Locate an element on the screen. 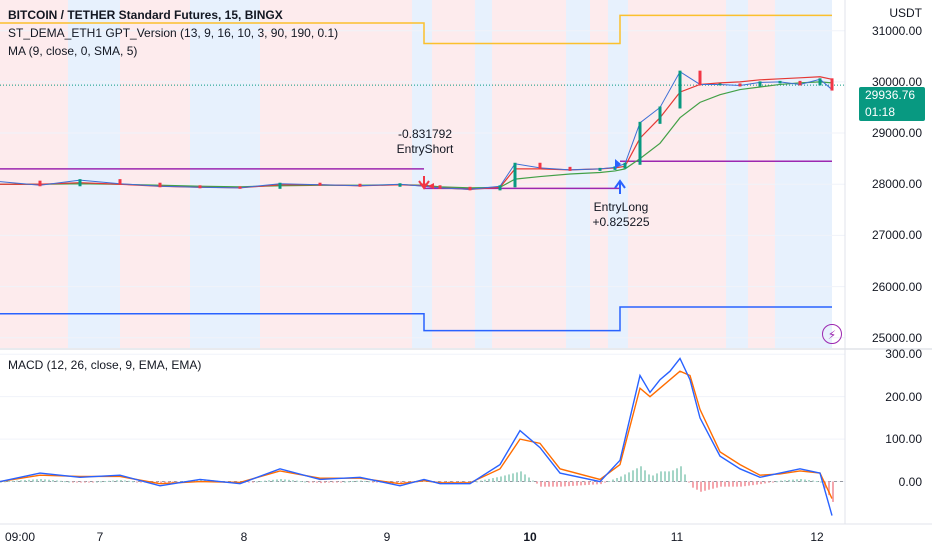 The image size is (932, 555). price-tick-label: 30000.00 is located at coordinates (896, 81).